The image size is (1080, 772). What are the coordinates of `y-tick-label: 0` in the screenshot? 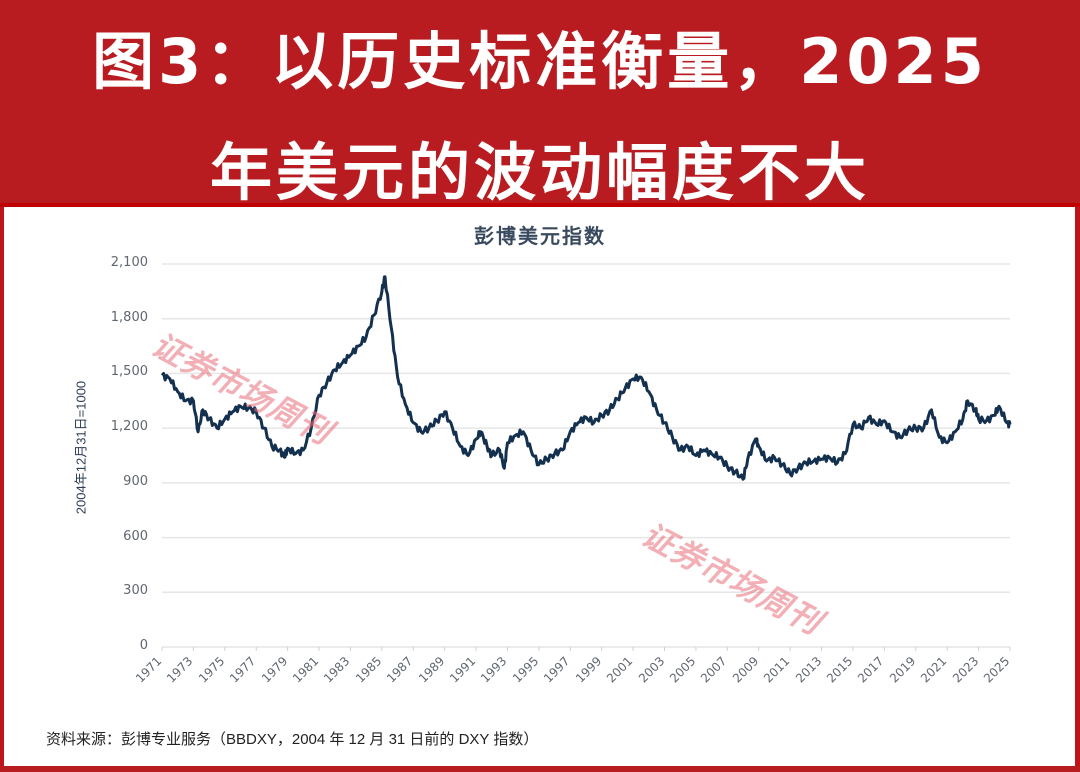 It's located at (143, 645).